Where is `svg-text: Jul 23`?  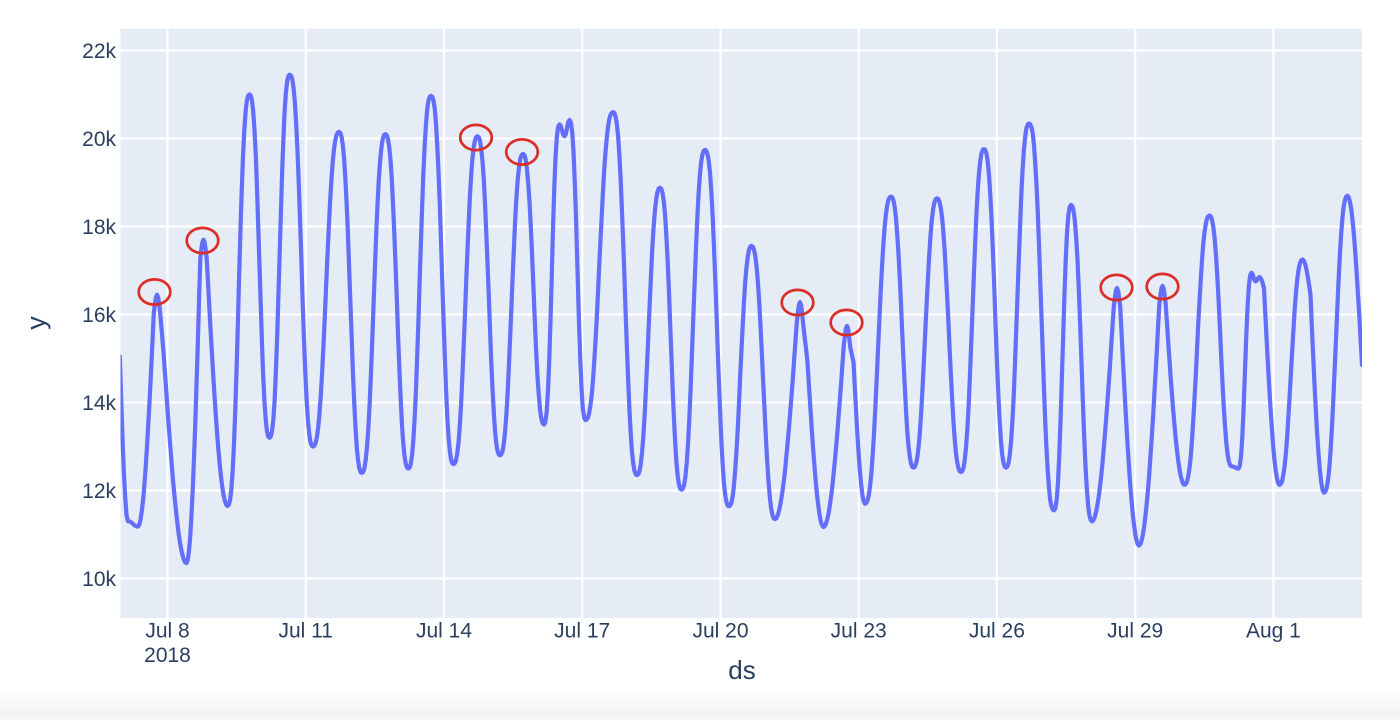
svg-text: Jul 23 is located at coordinates (859, 631).